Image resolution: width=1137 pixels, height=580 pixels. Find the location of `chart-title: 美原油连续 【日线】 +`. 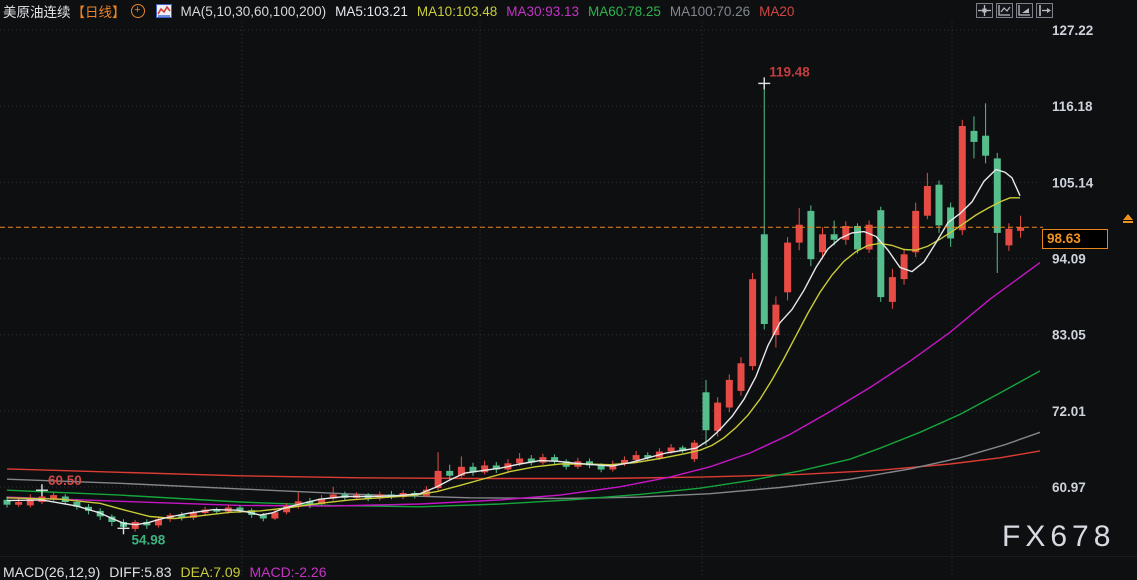

chart-title: 美原油连续 【日线】 + is located at coordinates (74, 11).